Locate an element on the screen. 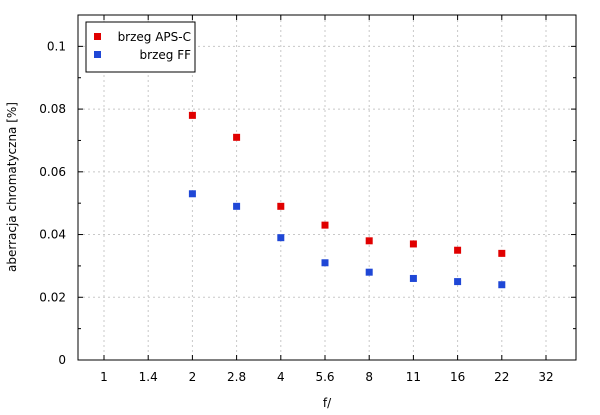 The height and width of the screenshot is (415, 600). y-tick-label: 0.04 is located at coordinates (52, 235).